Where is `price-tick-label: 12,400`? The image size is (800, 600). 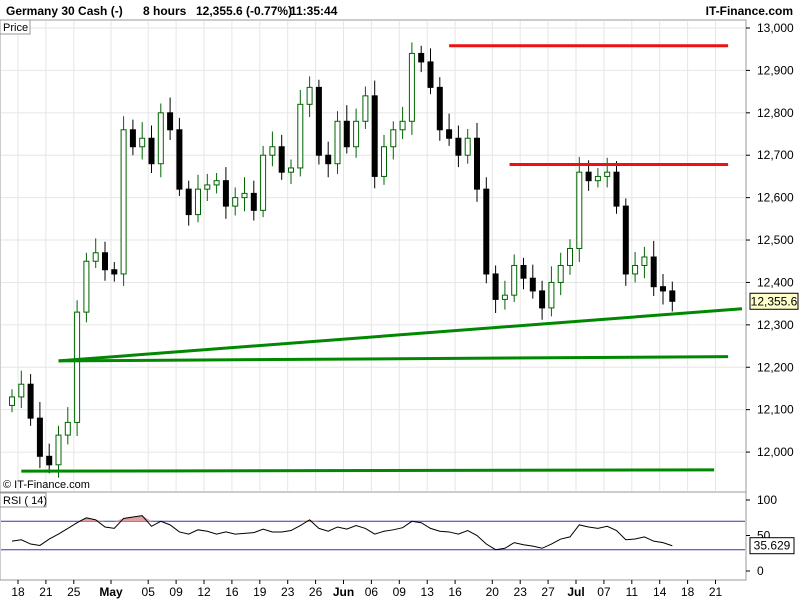 price-tick-label: 12,400 is located at coordinates (775, 282).